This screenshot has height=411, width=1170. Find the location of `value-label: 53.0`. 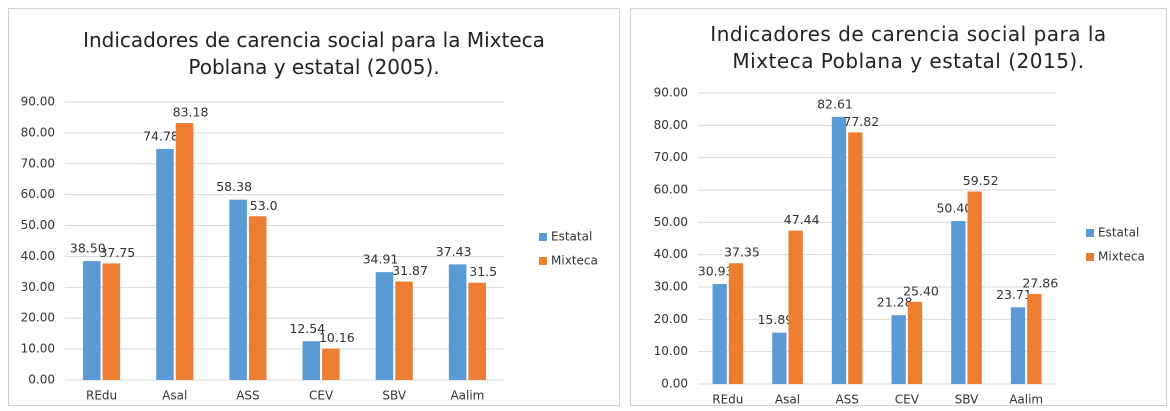

value-label: 53.0 is located at coordinates (264, 205).